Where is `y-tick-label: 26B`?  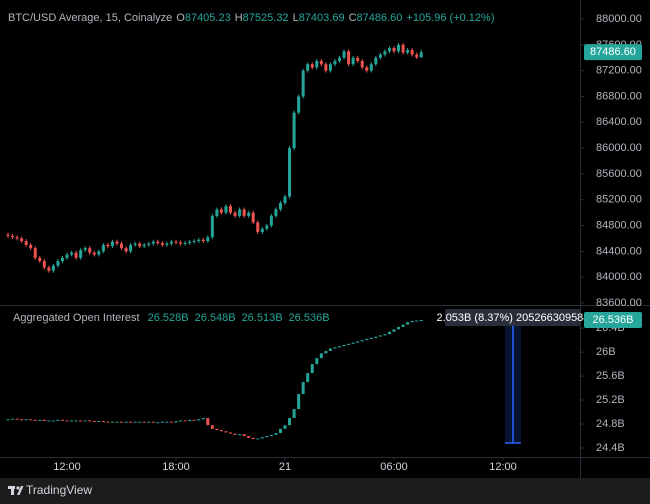 y-tick-label: 26B is located at coordinates (606, 352).